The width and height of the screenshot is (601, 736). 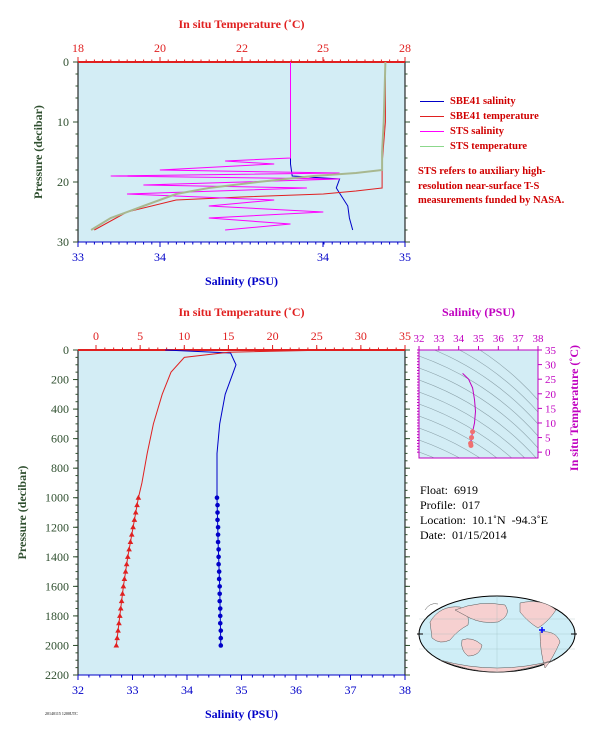 What do you see at coordinates (459, 339) in the screenshot?
I see `inset-x-tick-label: 34` at bounding box center [459, 339].